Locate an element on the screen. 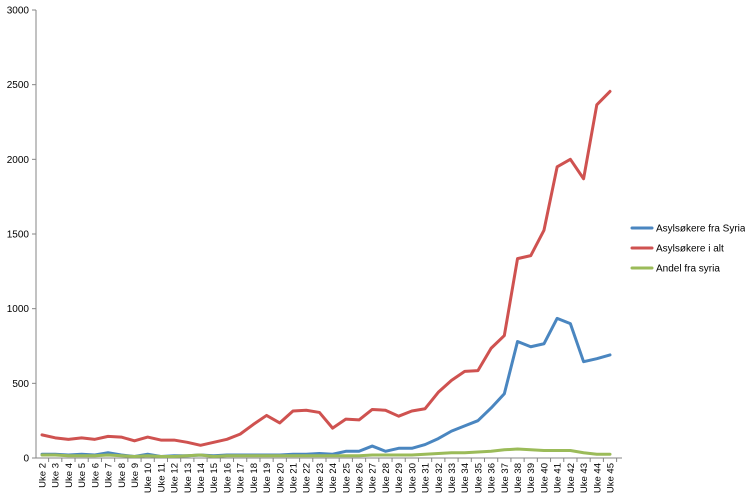 This screenshot has height=504, width=745. x-tick-label: Uke 13 is located at coordinates (188, 478).